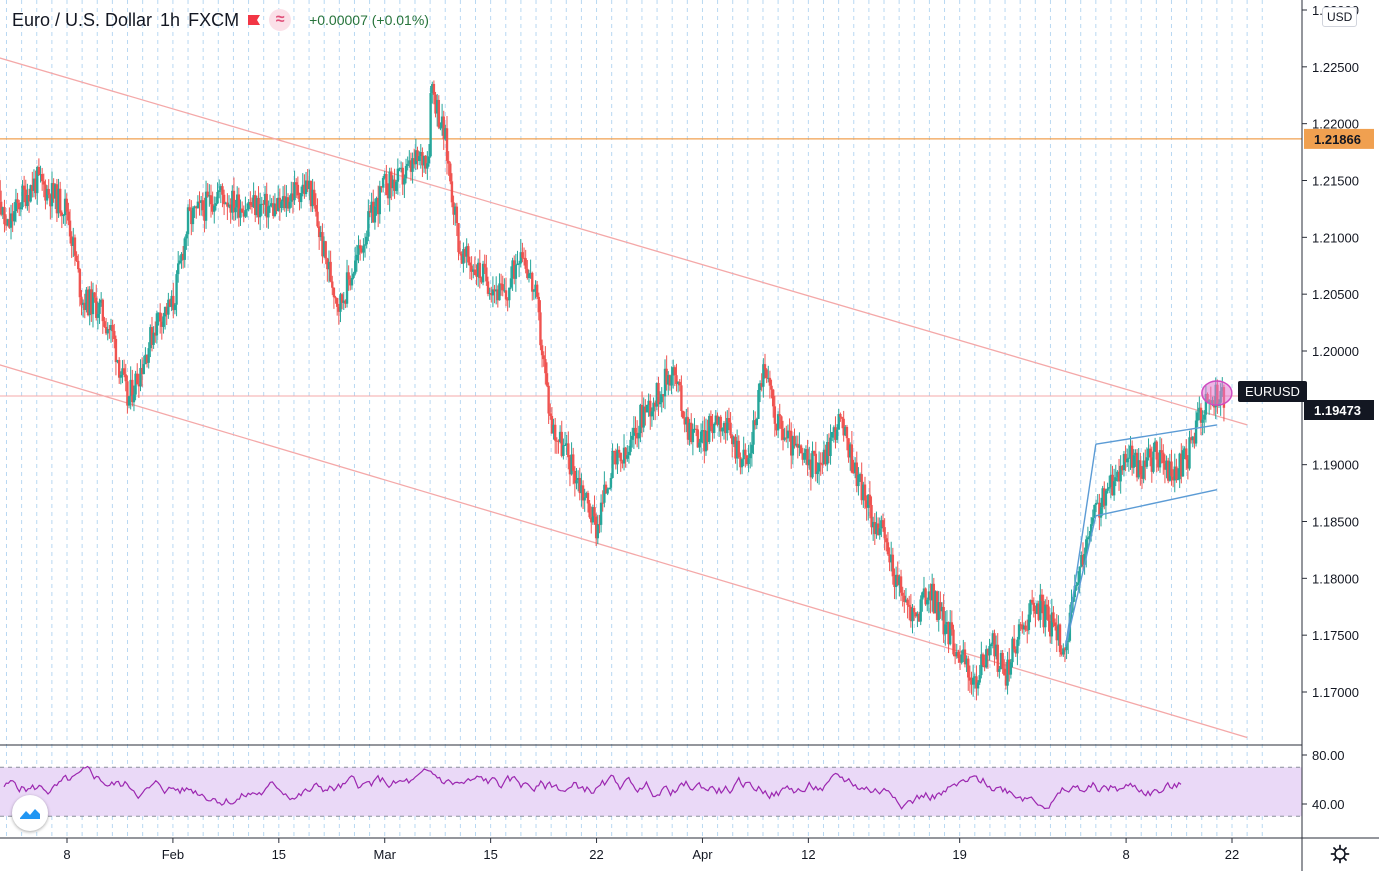 This screenshot has width=1379, height=871. I want to click on tradingview-logo-icon, so click(30, 813).